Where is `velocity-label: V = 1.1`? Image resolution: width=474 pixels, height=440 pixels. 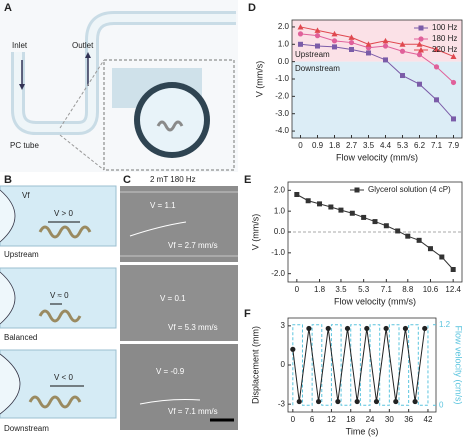
velocity-label: V = 1.1 is located at coordinates (163, 205).